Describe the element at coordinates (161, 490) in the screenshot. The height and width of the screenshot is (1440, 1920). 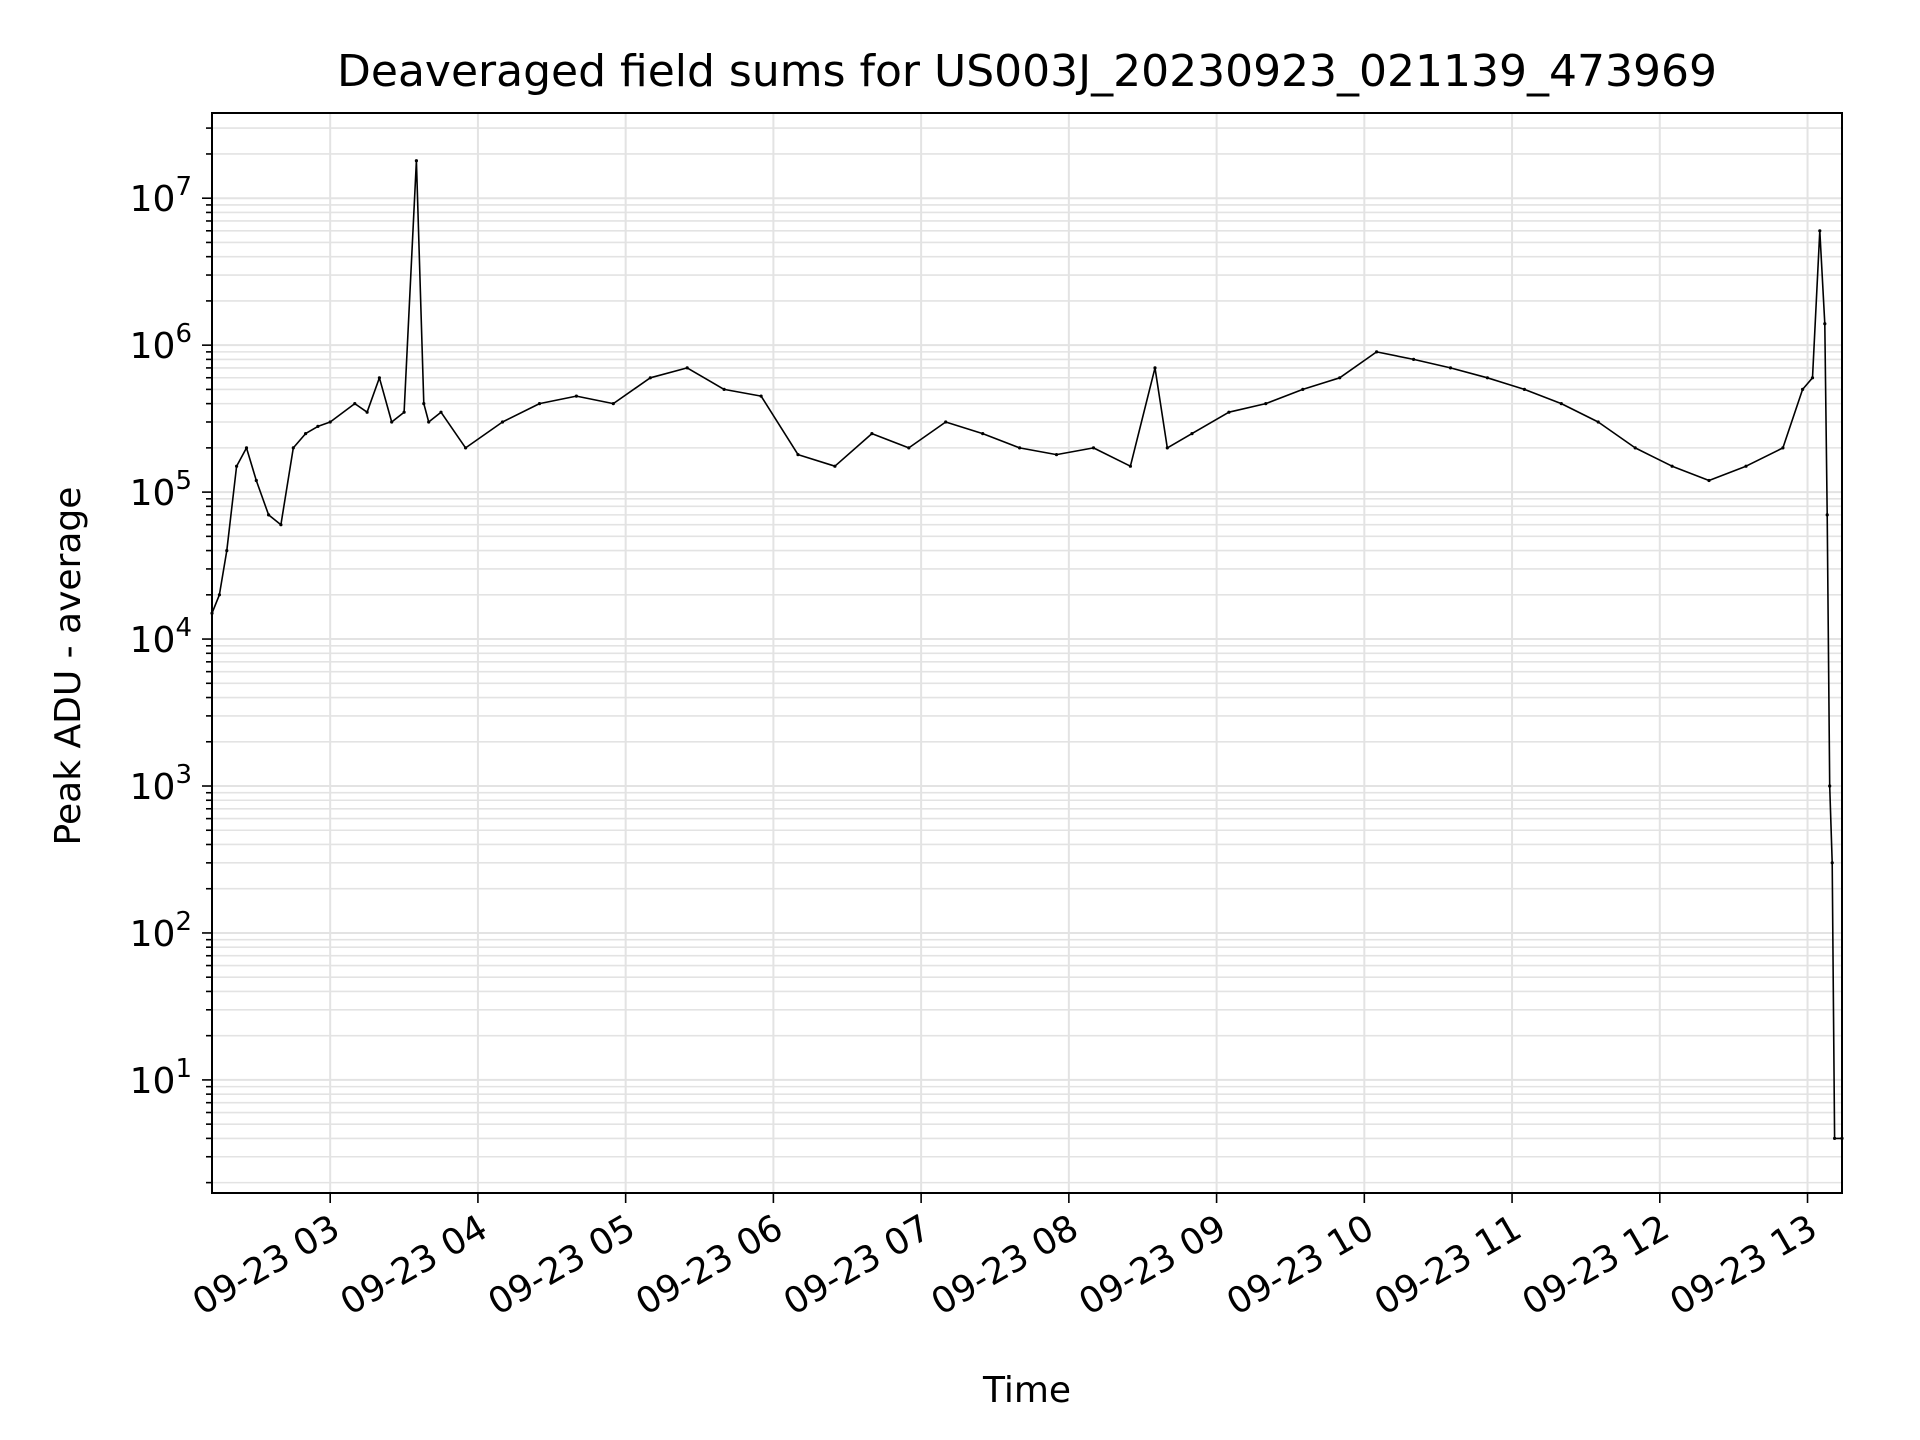
I see `y-tick-label: 10⁵` at that location.